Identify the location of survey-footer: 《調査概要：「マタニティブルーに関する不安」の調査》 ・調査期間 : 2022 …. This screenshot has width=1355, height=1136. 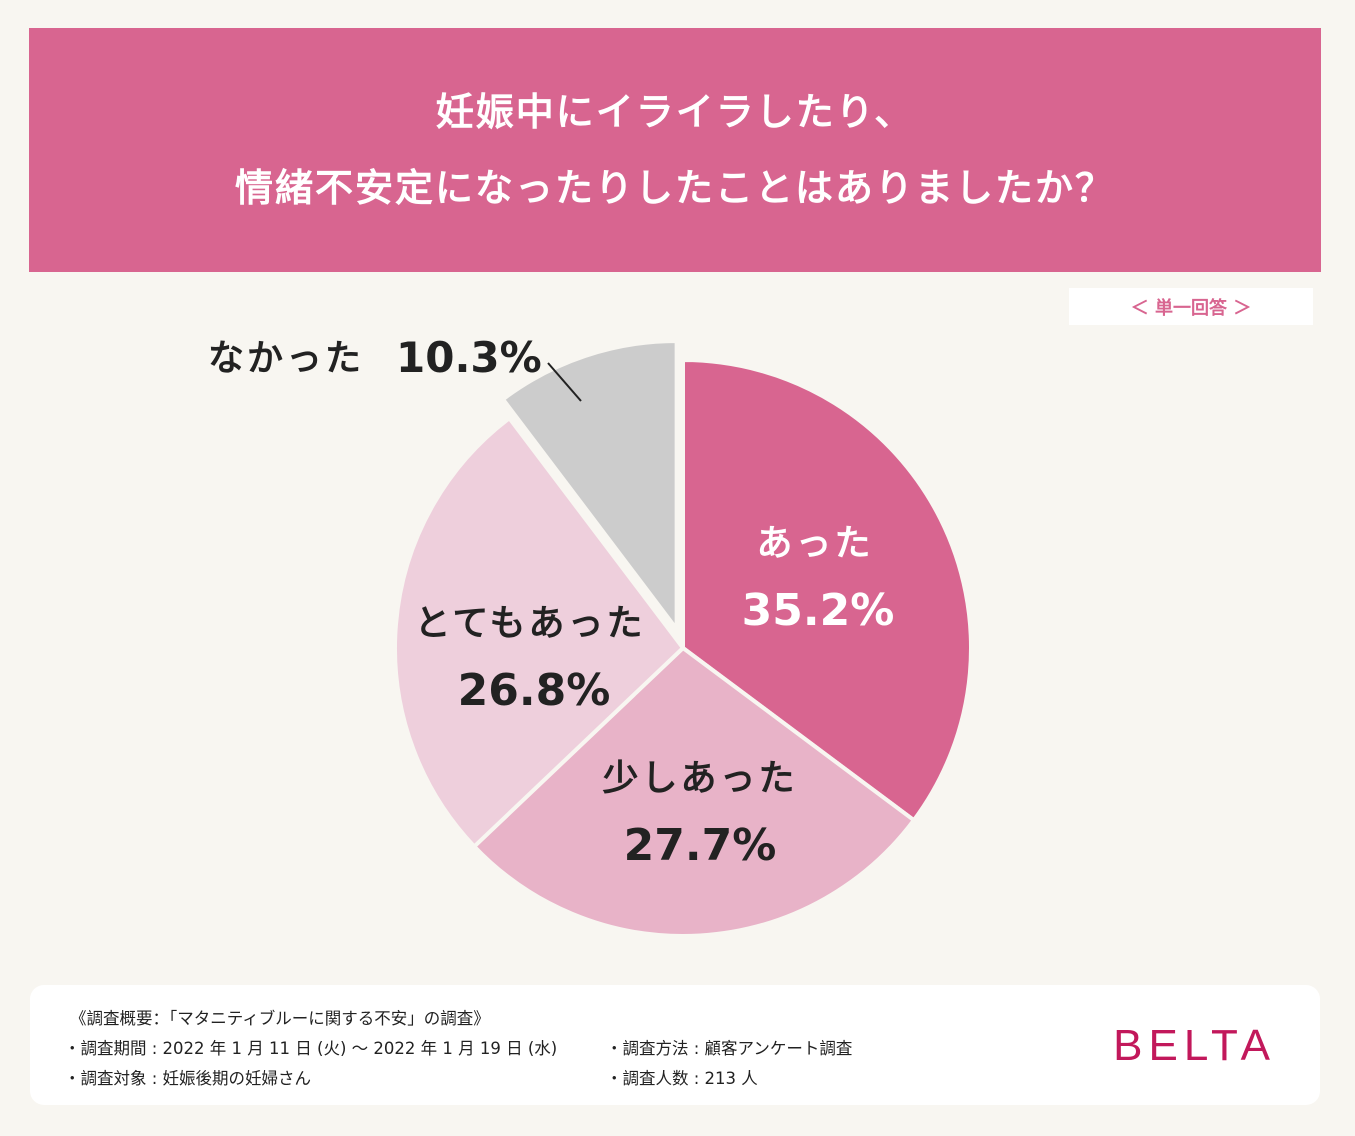
(675, 1045).